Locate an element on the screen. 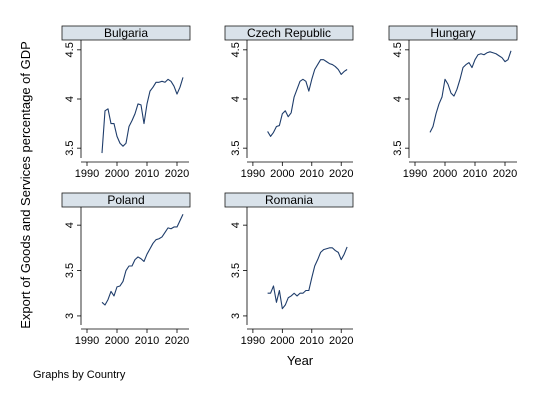 The height and width of the screenshot is (403, 550). panel-hungary: Hungary 3.5 4 4.5 1990 2000 2010 2020 is located at coordinates (453, 102).